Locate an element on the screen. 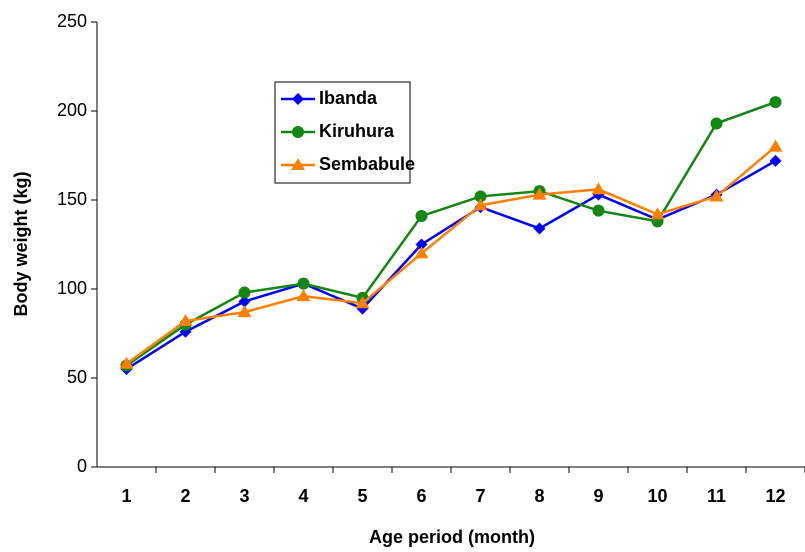  x-tick-label: 7 is located at coordinates (480, 496).